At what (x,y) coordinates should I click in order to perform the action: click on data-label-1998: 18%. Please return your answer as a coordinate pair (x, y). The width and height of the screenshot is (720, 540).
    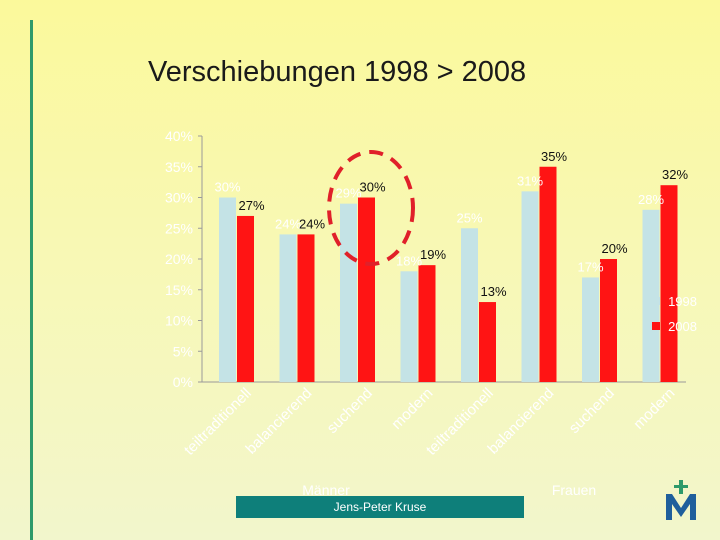
    Looking at the image, I should click on (409, 260).